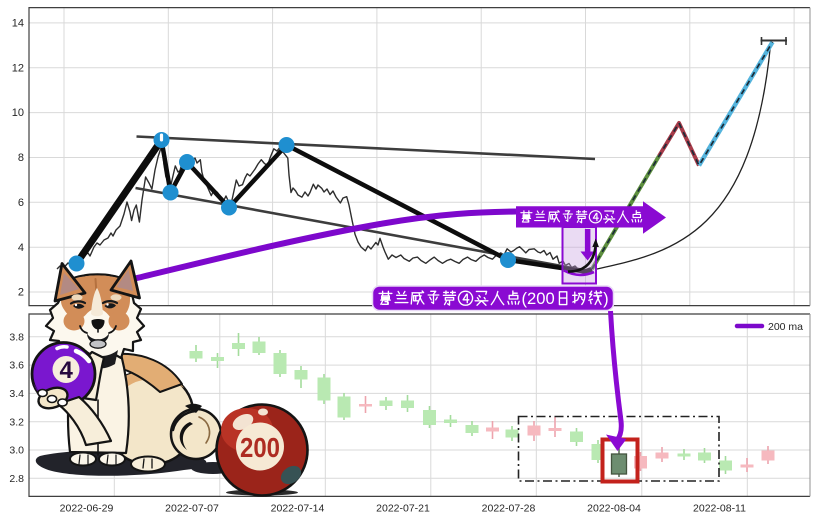  What do you see at coordinates (16, 366) in the screenshot?
I see `svg-text: 3.6` at bounding box center [16, 366].